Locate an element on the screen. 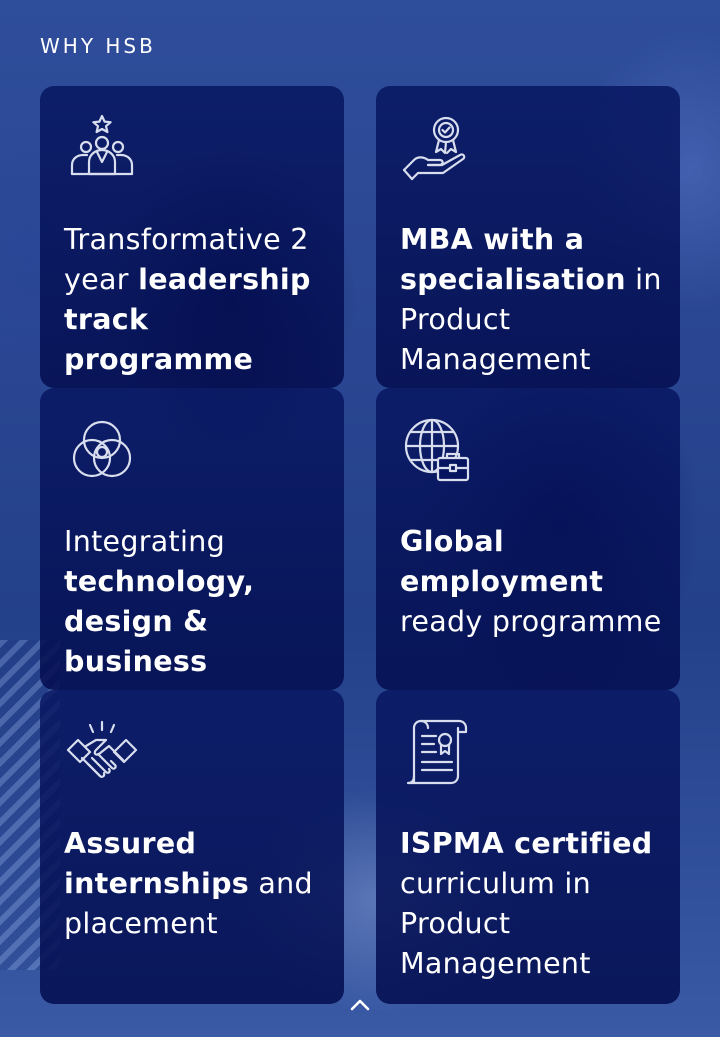  feature-card-internships: Assured internships and placement is located at coordinates (192, 847).